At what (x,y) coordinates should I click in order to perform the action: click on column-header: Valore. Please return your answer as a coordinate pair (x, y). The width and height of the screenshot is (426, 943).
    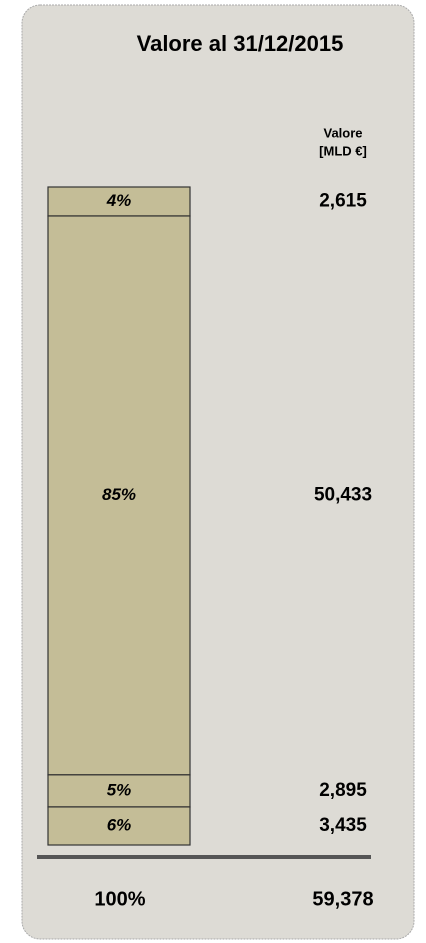
    Looking at the image, I should click on (342, 132).